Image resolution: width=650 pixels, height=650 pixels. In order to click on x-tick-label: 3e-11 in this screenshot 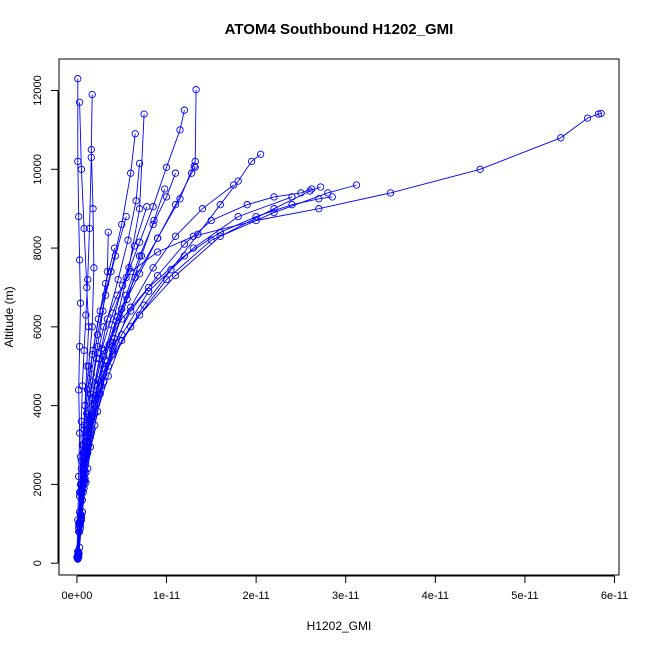, I will do `click(345, 596)`.